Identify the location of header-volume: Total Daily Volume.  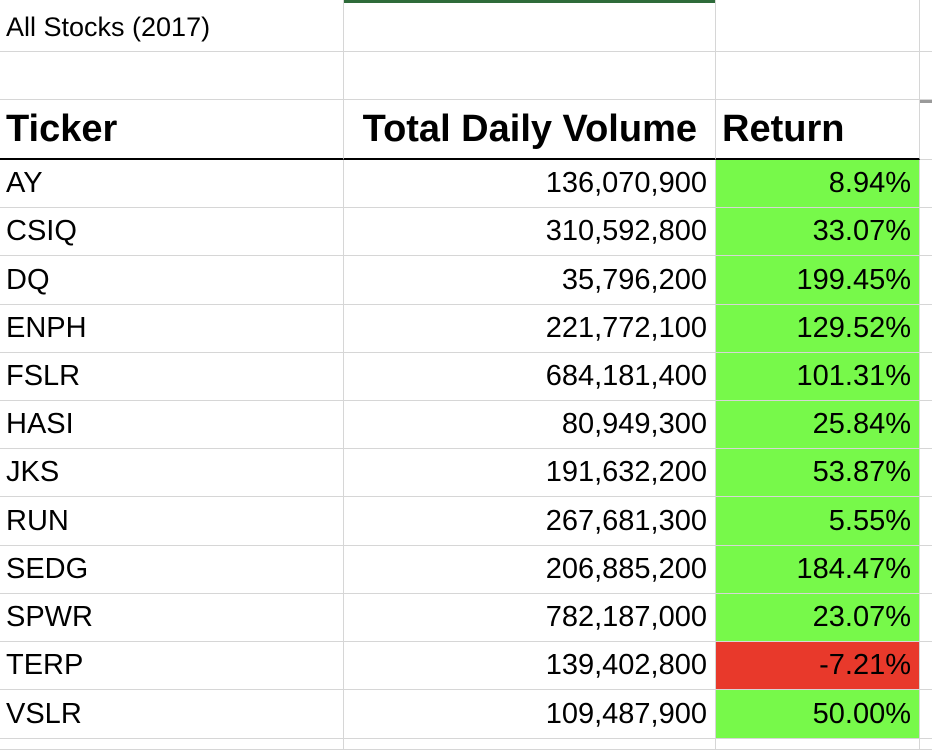
(529, 128).